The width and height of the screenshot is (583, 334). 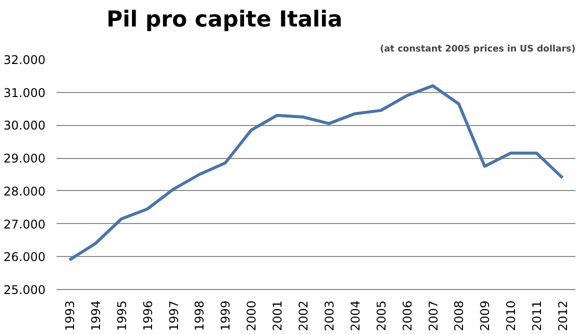 I want to click on x-tick-label: 1996, so click(x=147, y=316).